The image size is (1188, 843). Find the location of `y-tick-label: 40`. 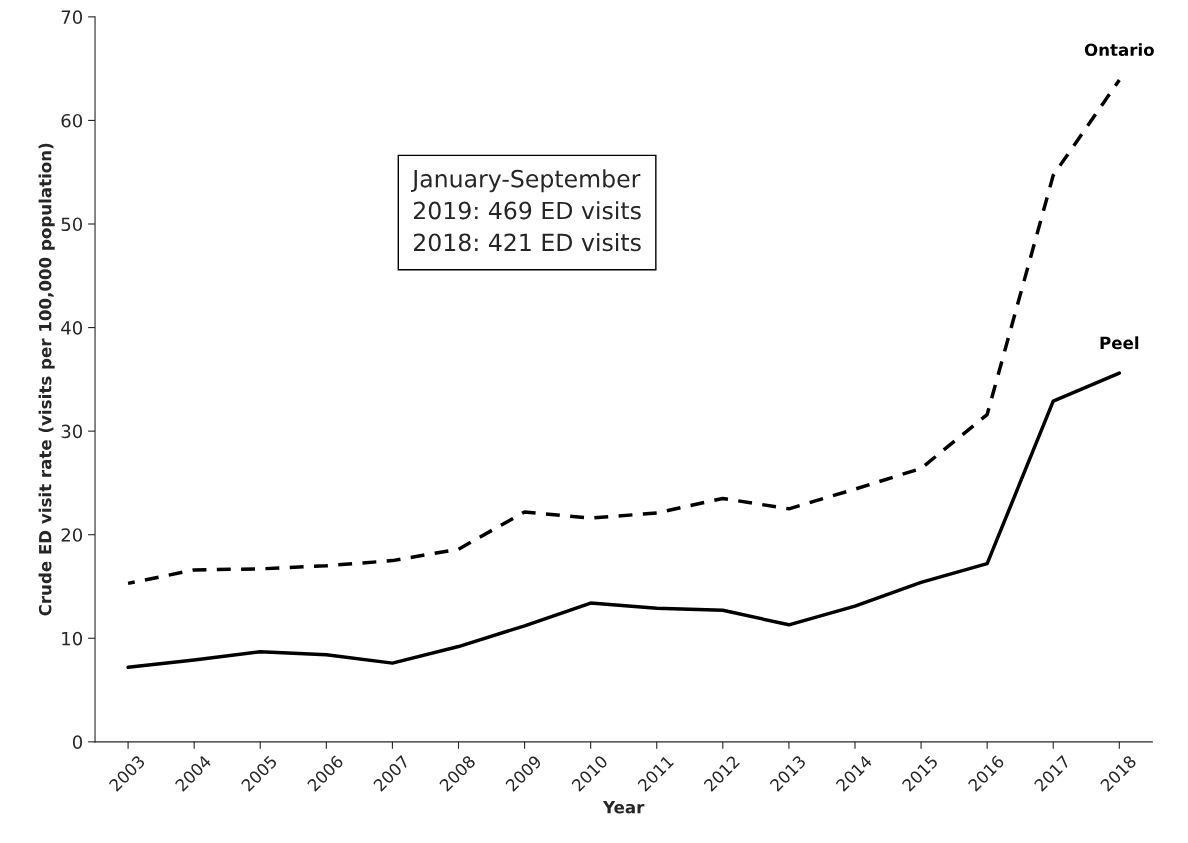

y-tick-label: 40 is located at coordinates (72, 328).